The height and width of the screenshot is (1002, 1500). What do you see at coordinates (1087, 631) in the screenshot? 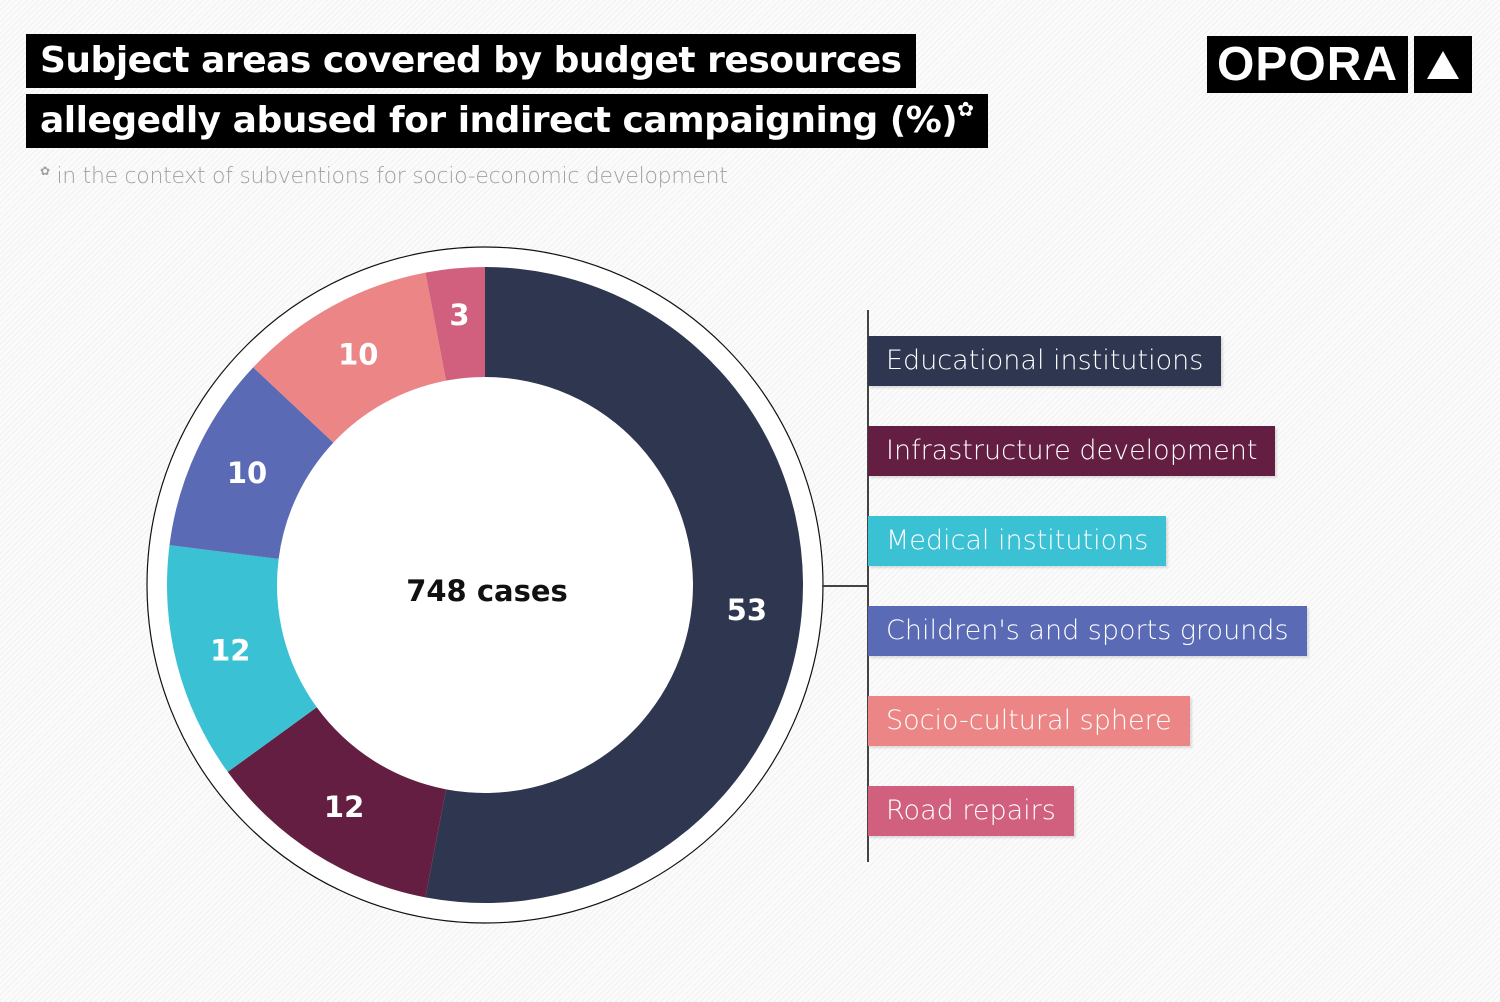
I see `legend-item: Children's and sports grounds` at bounding box center [1087, 631].